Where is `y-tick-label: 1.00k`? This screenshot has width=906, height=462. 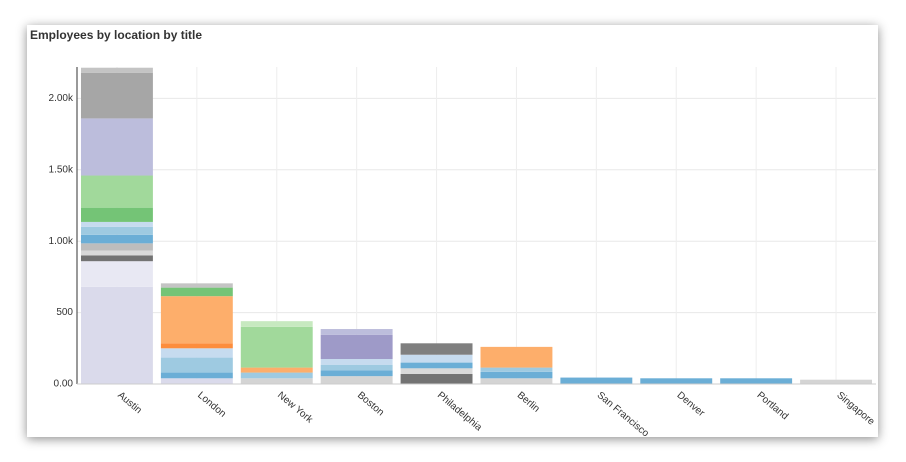
y-tick-label: 1.00k is located at coordinates (61, 241).